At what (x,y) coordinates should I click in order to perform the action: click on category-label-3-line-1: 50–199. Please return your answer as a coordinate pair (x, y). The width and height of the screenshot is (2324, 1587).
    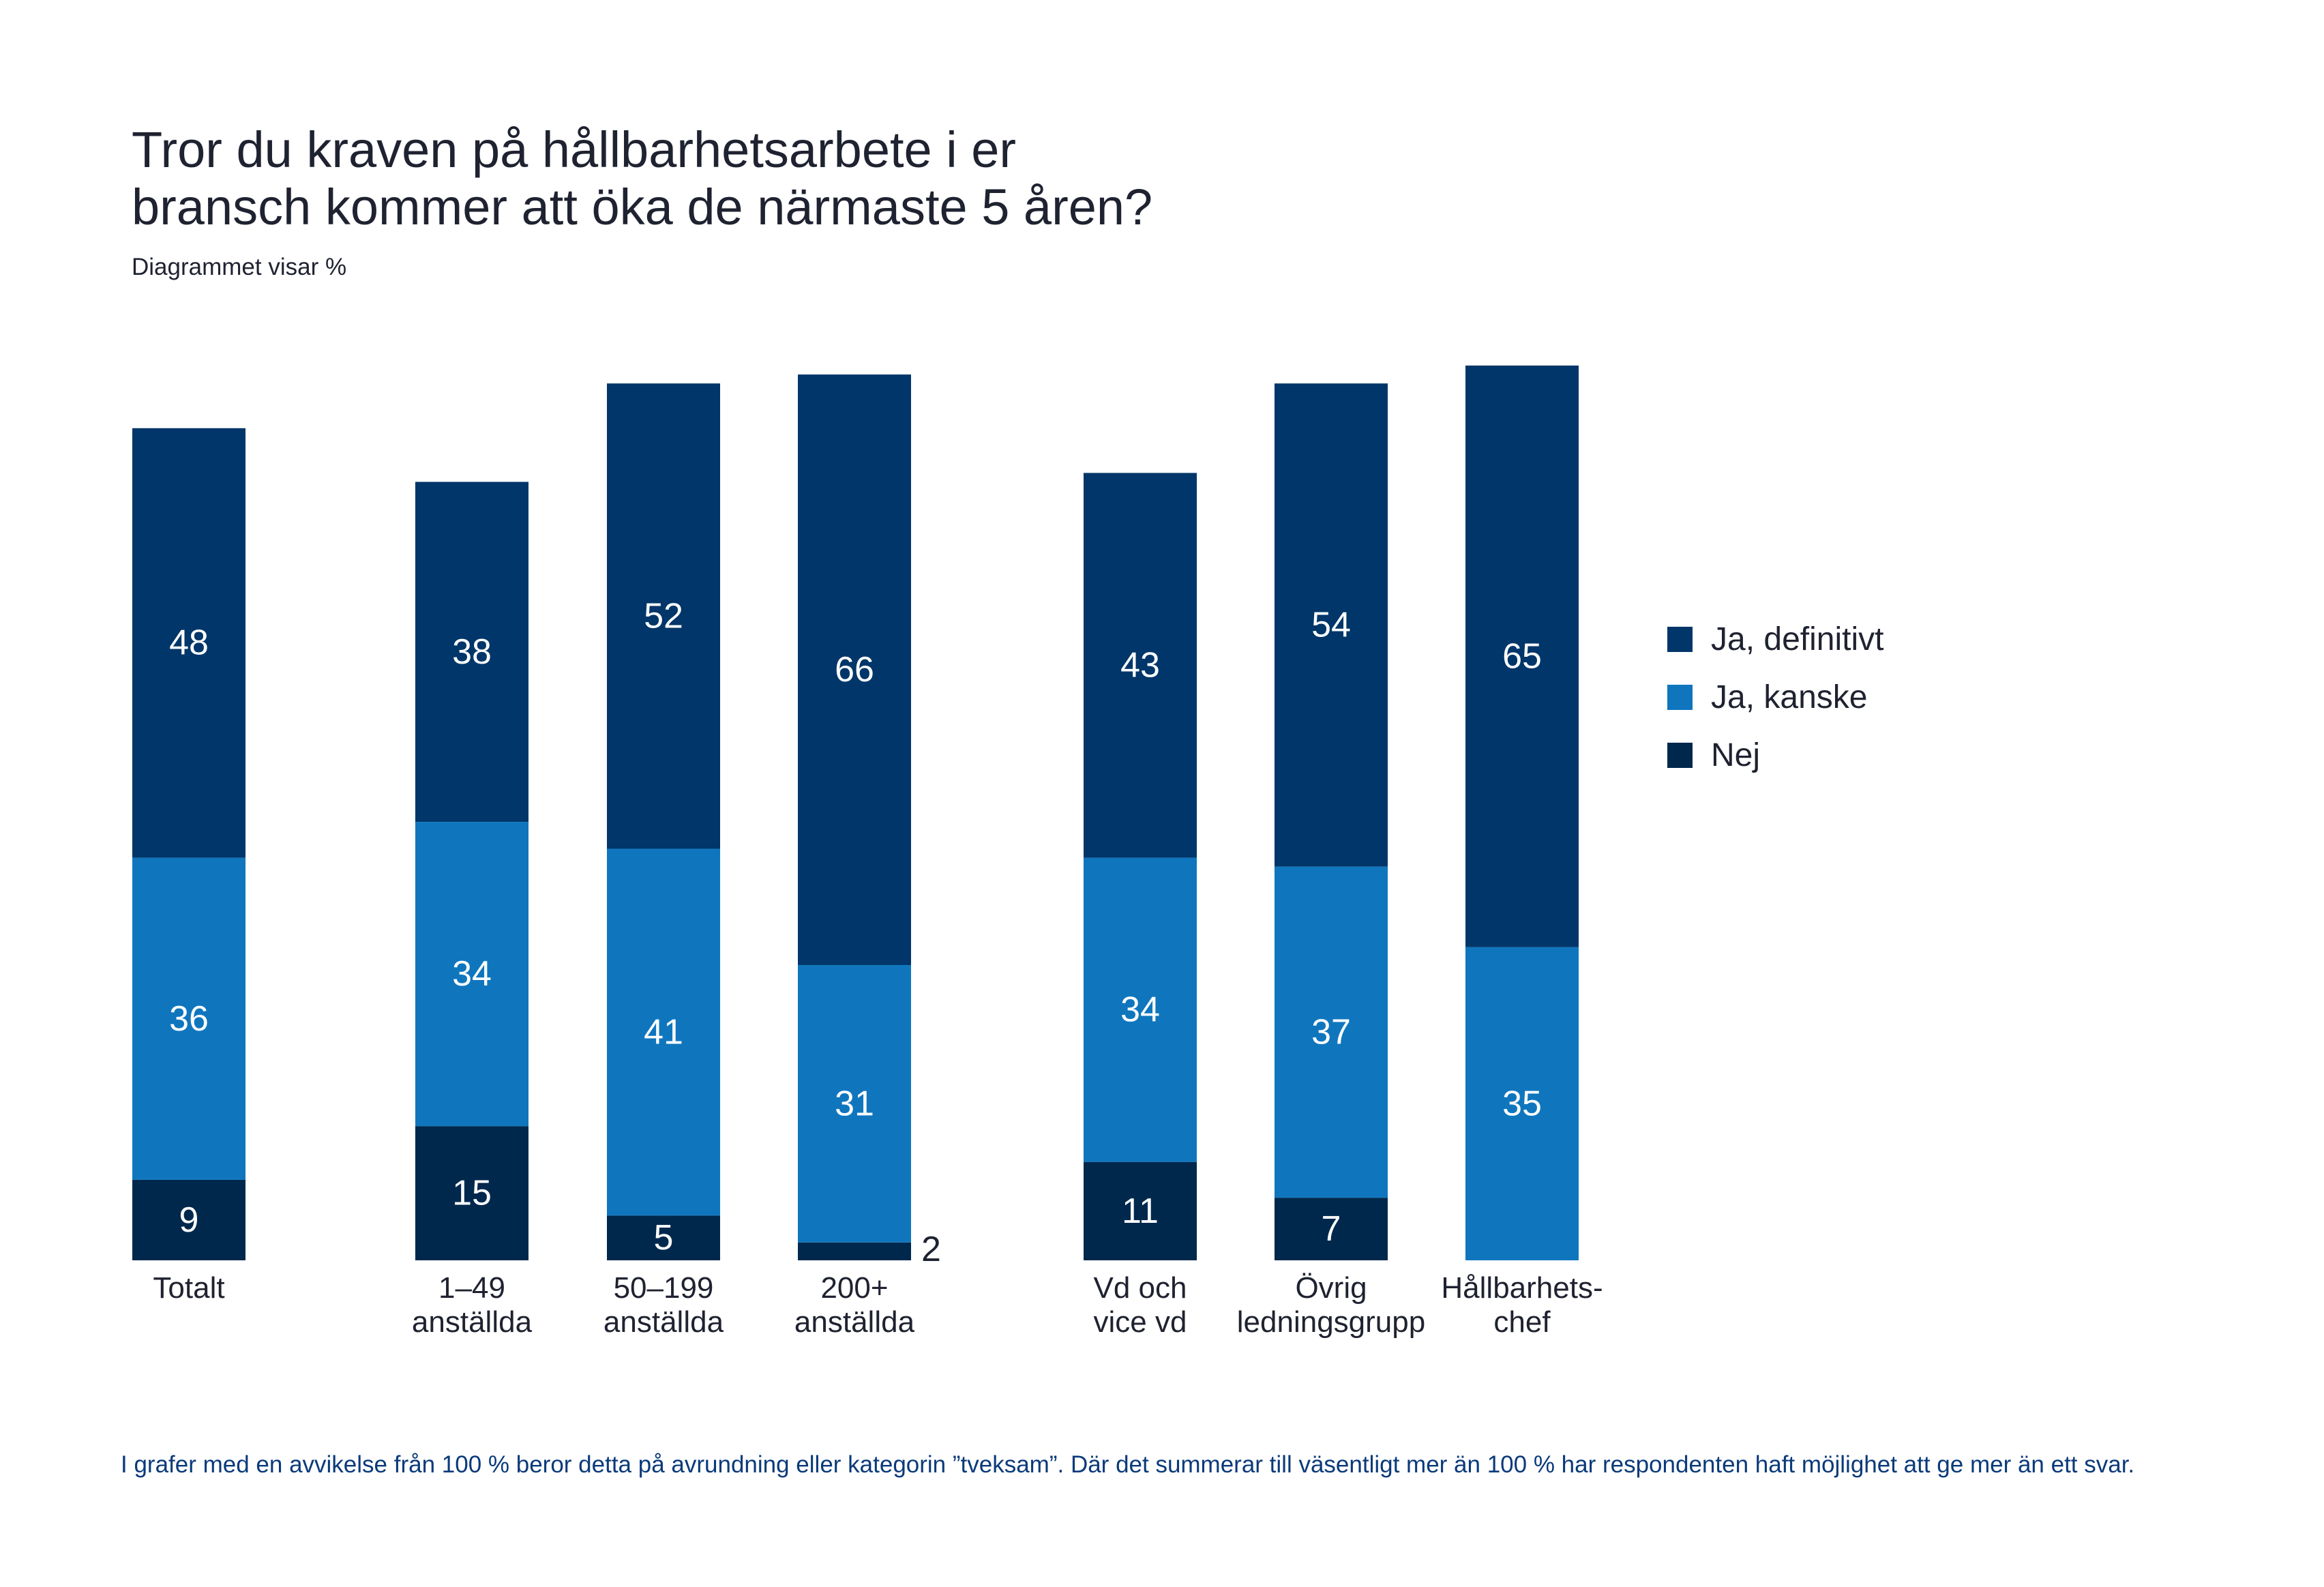
    Looking at the image, I should click on (664, 1288).